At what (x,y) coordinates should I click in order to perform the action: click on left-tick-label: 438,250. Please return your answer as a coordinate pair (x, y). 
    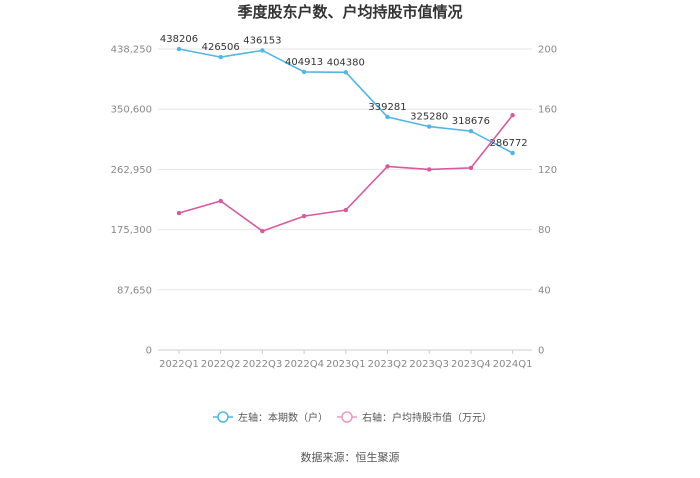
    Looking at the image, I should click on (131, 50).